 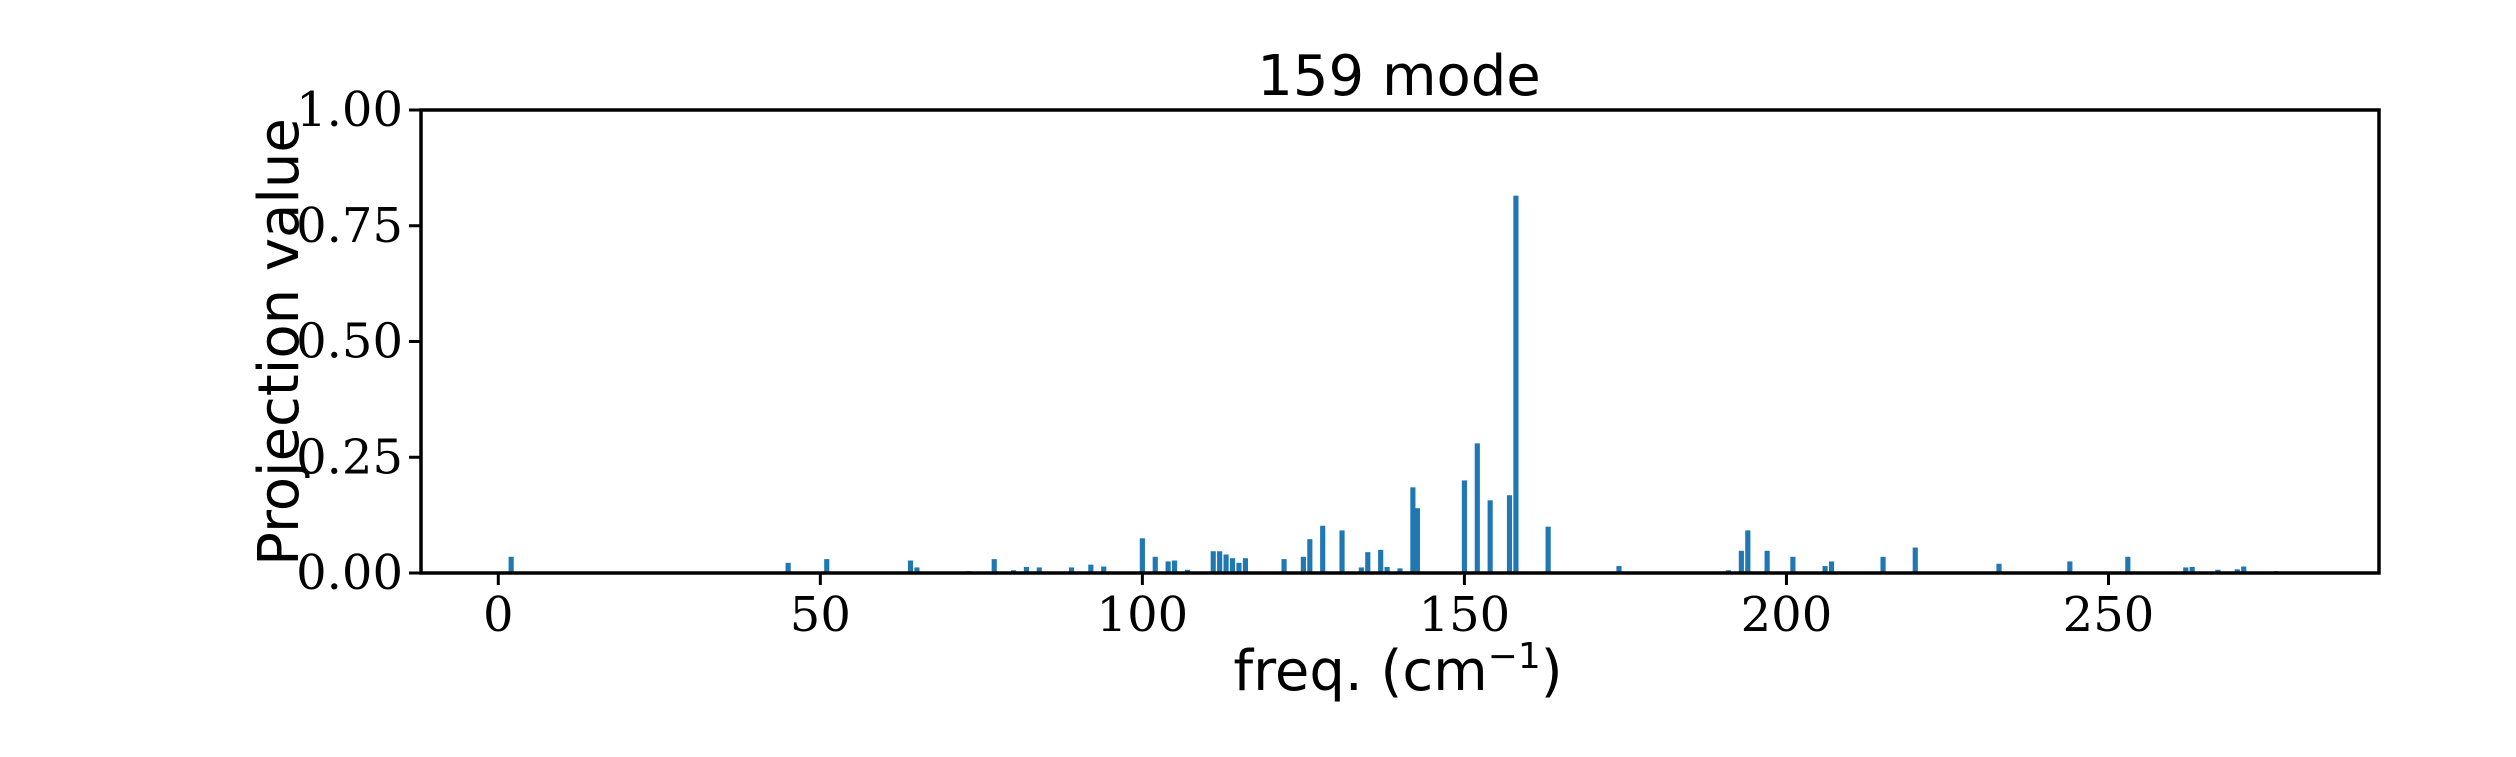 What do you see at coordinates (1552, 671) in the screenshot?
I see `x-axis-label-close: )` at bounding box center [1552, 671].